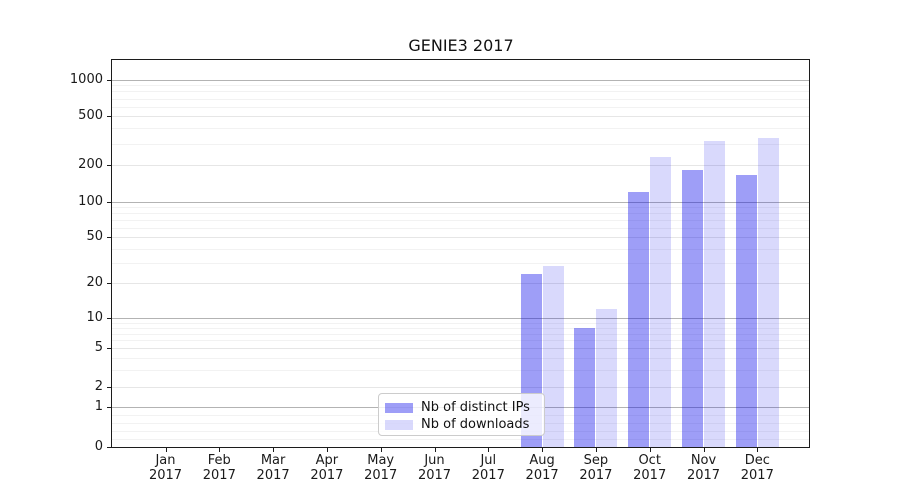 The height and width of the screenshot is (500, 900). Describe the element at coordinates (98, 406) in the screenshot. I see `y-tick-label-1: 1` at that location.